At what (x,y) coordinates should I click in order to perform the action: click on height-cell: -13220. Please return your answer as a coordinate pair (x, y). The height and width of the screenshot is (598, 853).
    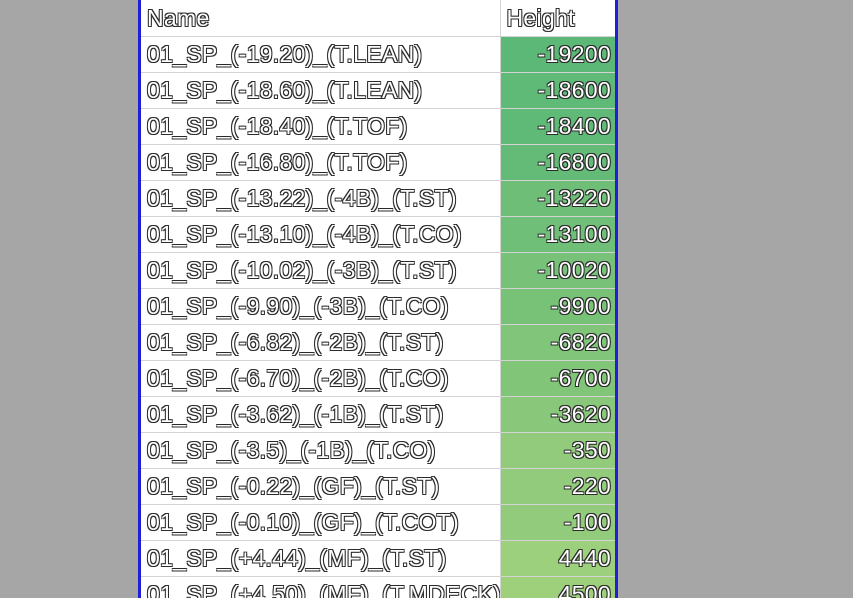
    Looking at the image, I should click on (557, 198).